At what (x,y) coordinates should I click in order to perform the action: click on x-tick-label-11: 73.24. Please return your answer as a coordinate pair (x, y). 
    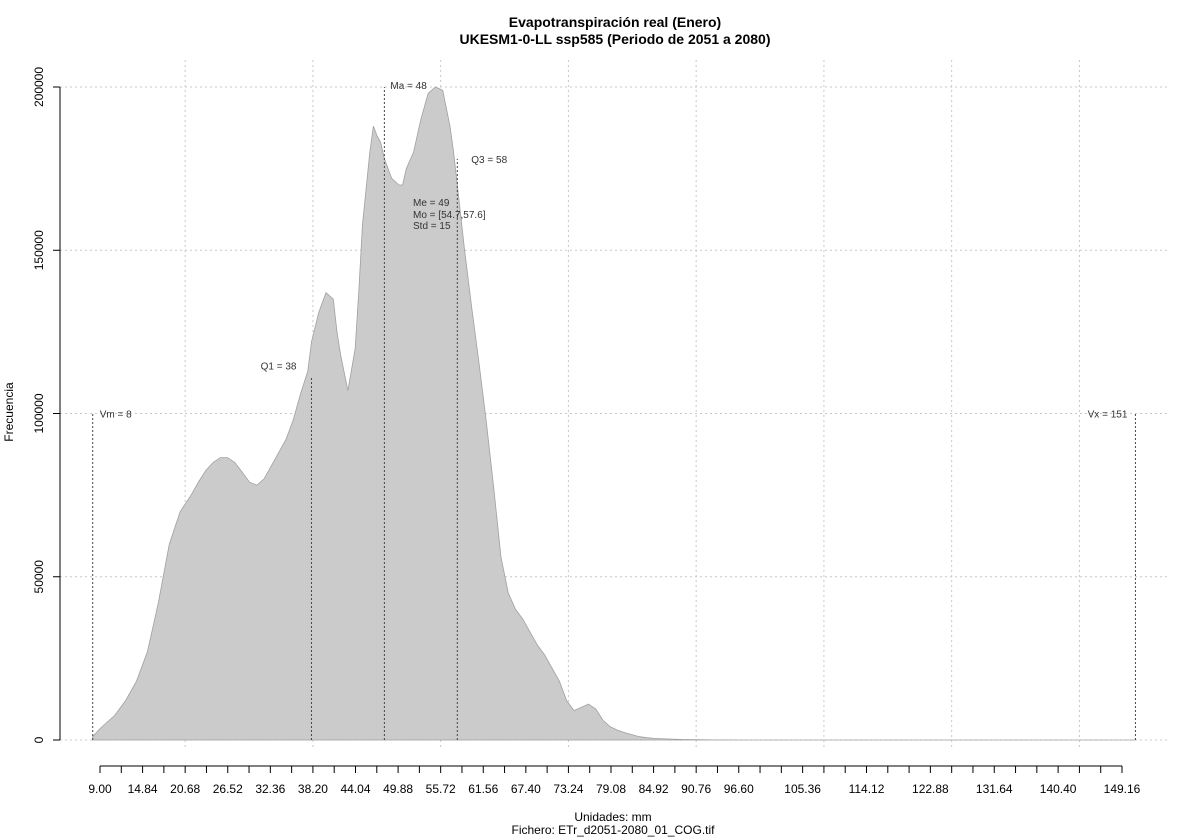
    Looking at the image, I should click on (568, 789).